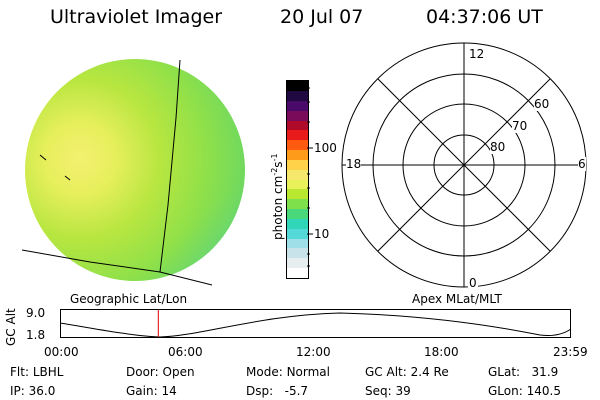 The height and width of the screenshot is (400, 600). Describe the element at coordinates (429, 372) in the screenshot. I see `gc-alt-value: 2.4 Re` at that location.